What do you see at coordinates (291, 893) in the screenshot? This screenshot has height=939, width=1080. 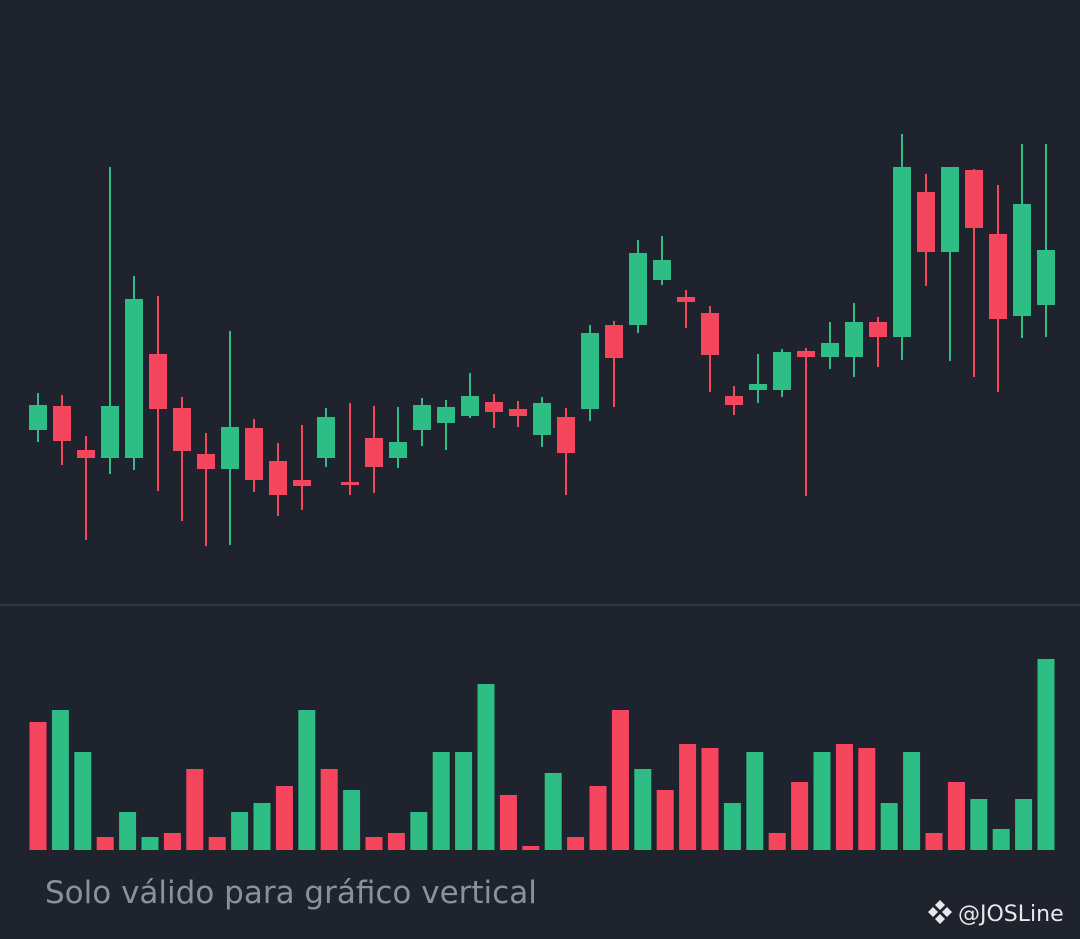 I see `caption: Solo válido para gráfico vertical` at bounding box center [291, 893].